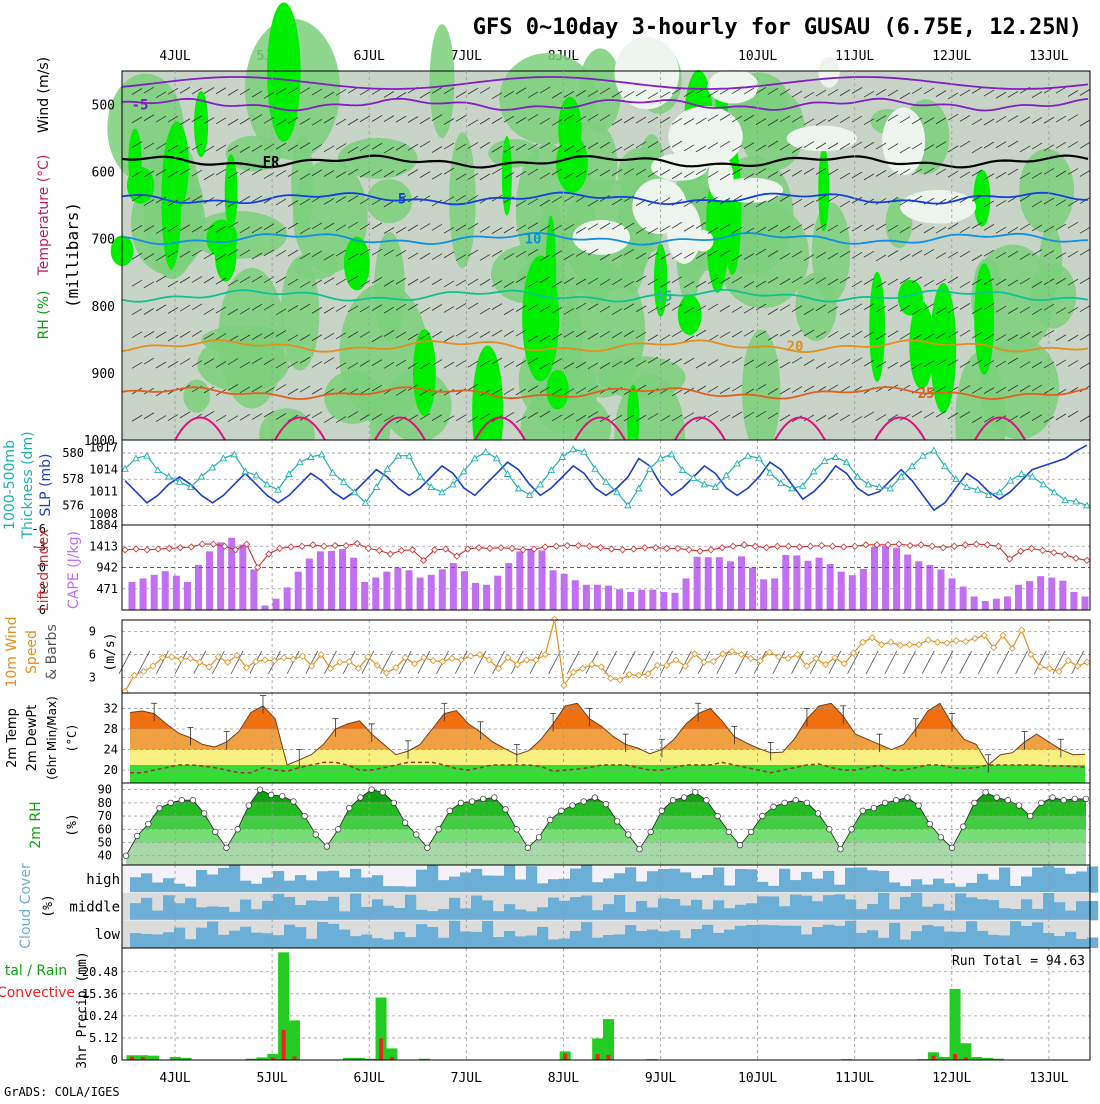 This screenshot has height=1104, width=1100. I want to click on precip-total-bar, so click(966, 1051).